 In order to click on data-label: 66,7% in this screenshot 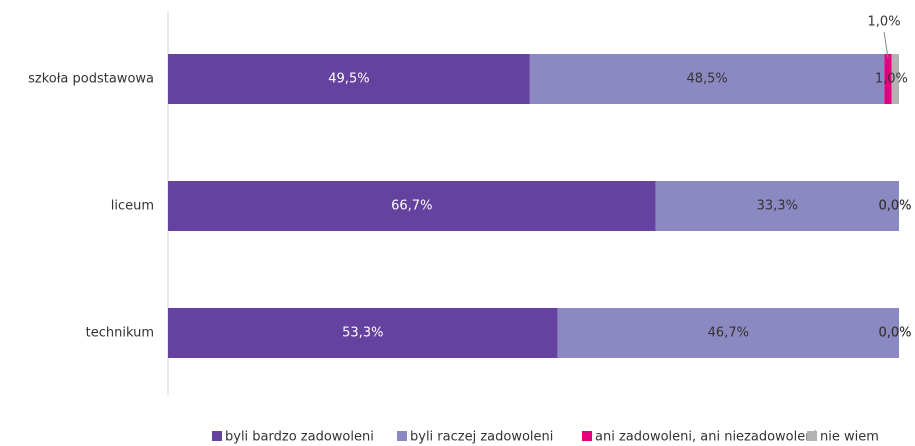, I will do `click(411, 206)`.